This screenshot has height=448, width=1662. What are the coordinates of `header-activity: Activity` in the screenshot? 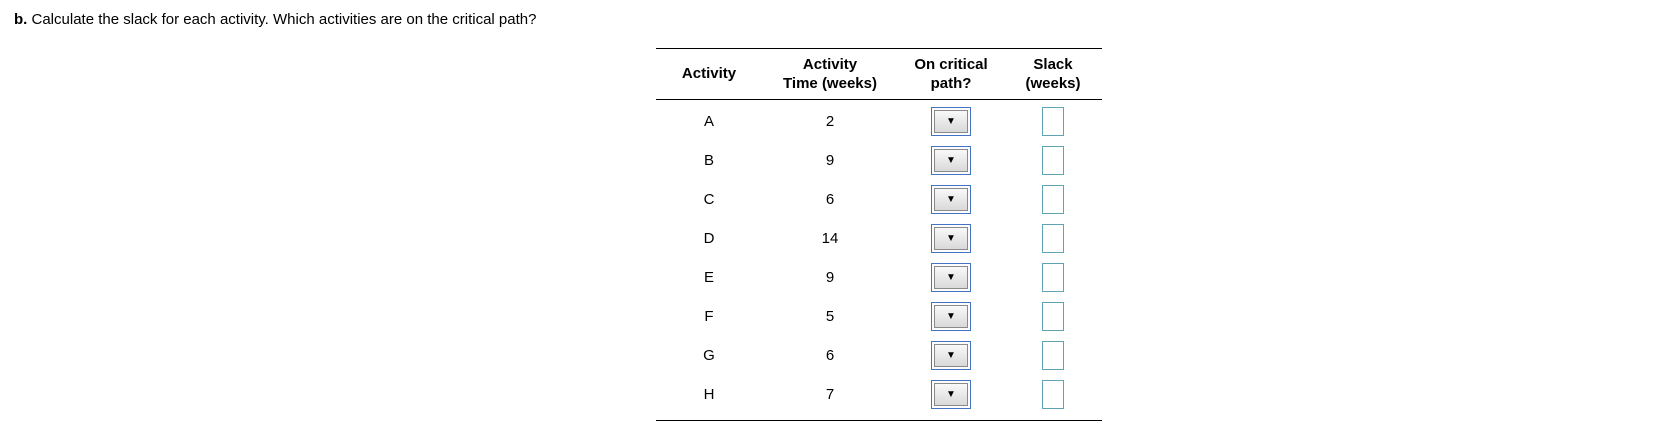 It's located at (709, 74).